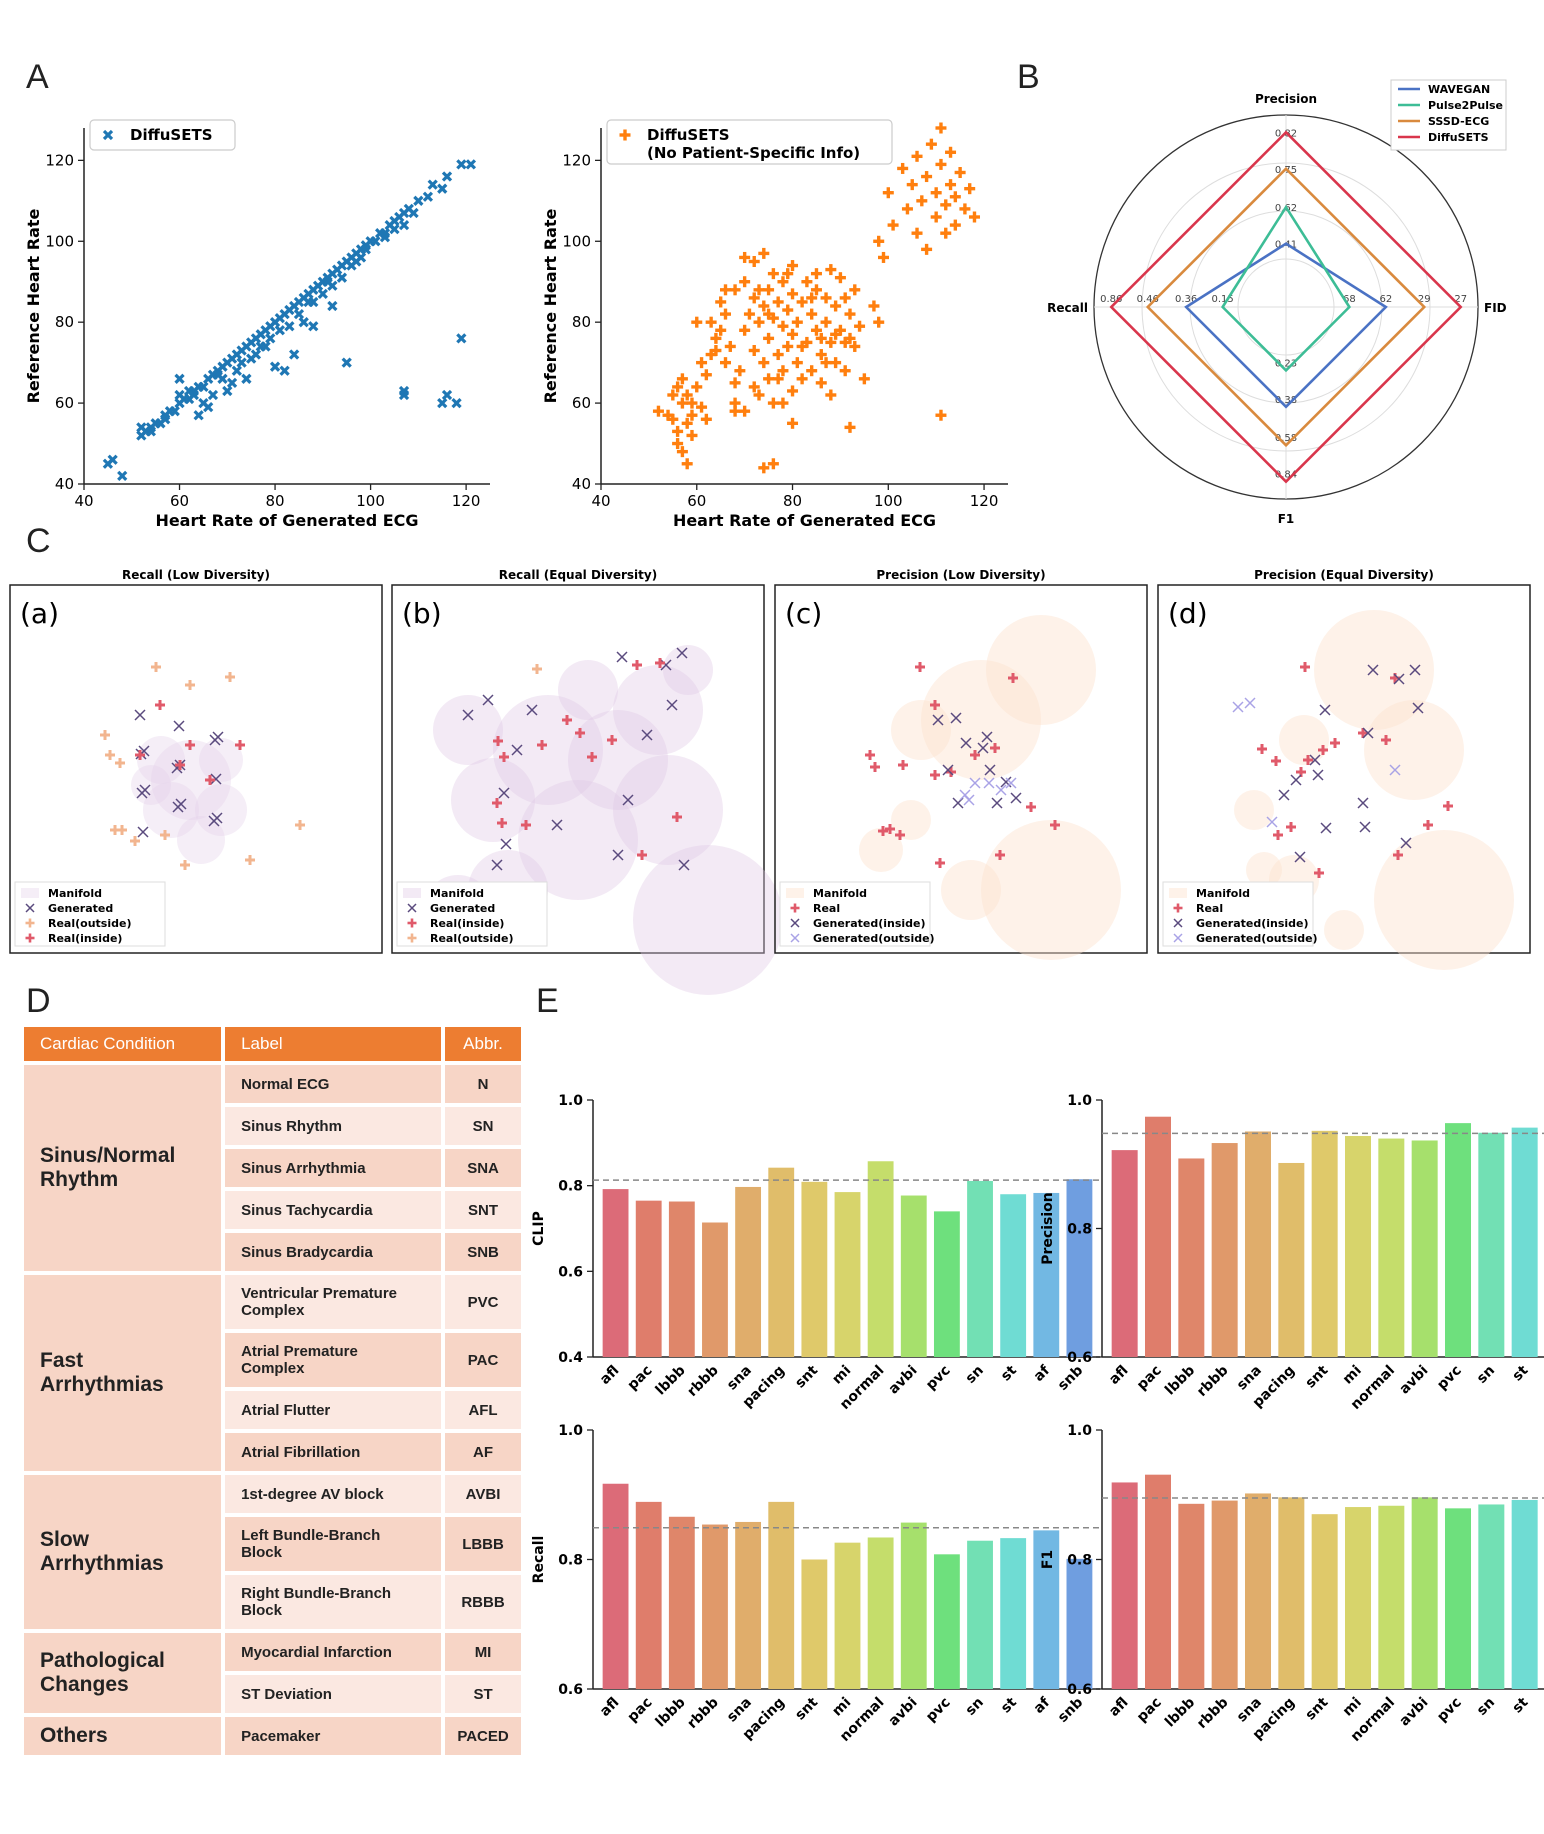 The height and width of the screenshot is (1834, 1544). I want to click on bar-category-label: avbi, so click(903, 1712).